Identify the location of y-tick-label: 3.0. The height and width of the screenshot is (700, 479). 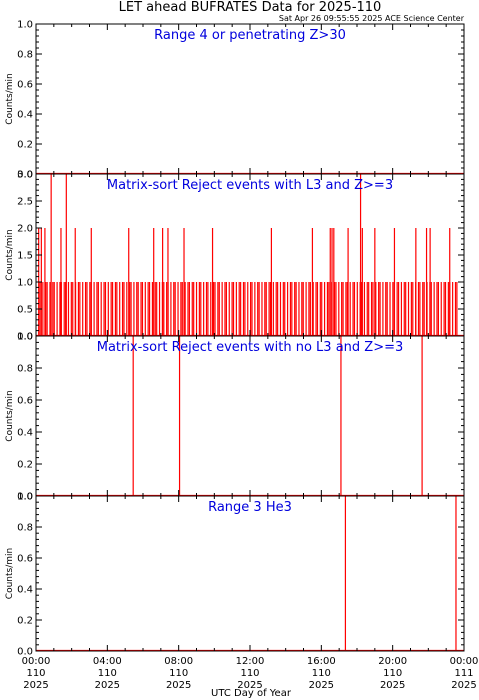
(25, 175).